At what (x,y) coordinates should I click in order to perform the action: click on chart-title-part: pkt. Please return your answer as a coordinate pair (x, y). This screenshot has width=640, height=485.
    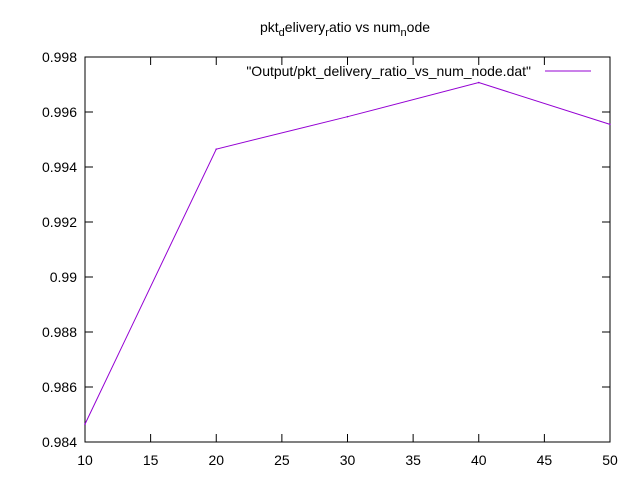
    Looking at the image, I should click on (269, 27).